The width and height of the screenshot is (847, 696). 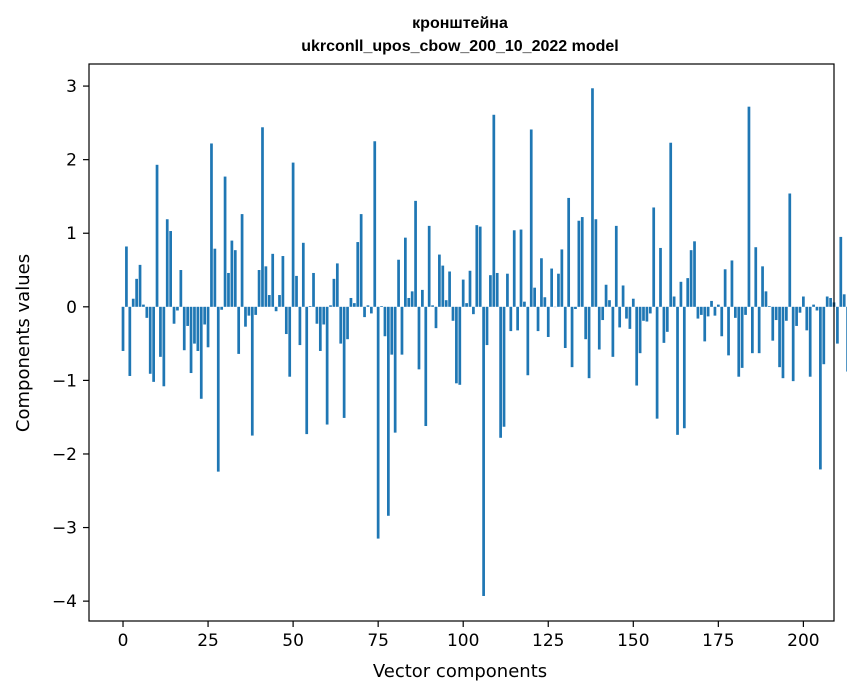 I want to click on y-axis-ticks: −4 −3 −2 −1 0 1 2 3, so click(x=70, y=344).